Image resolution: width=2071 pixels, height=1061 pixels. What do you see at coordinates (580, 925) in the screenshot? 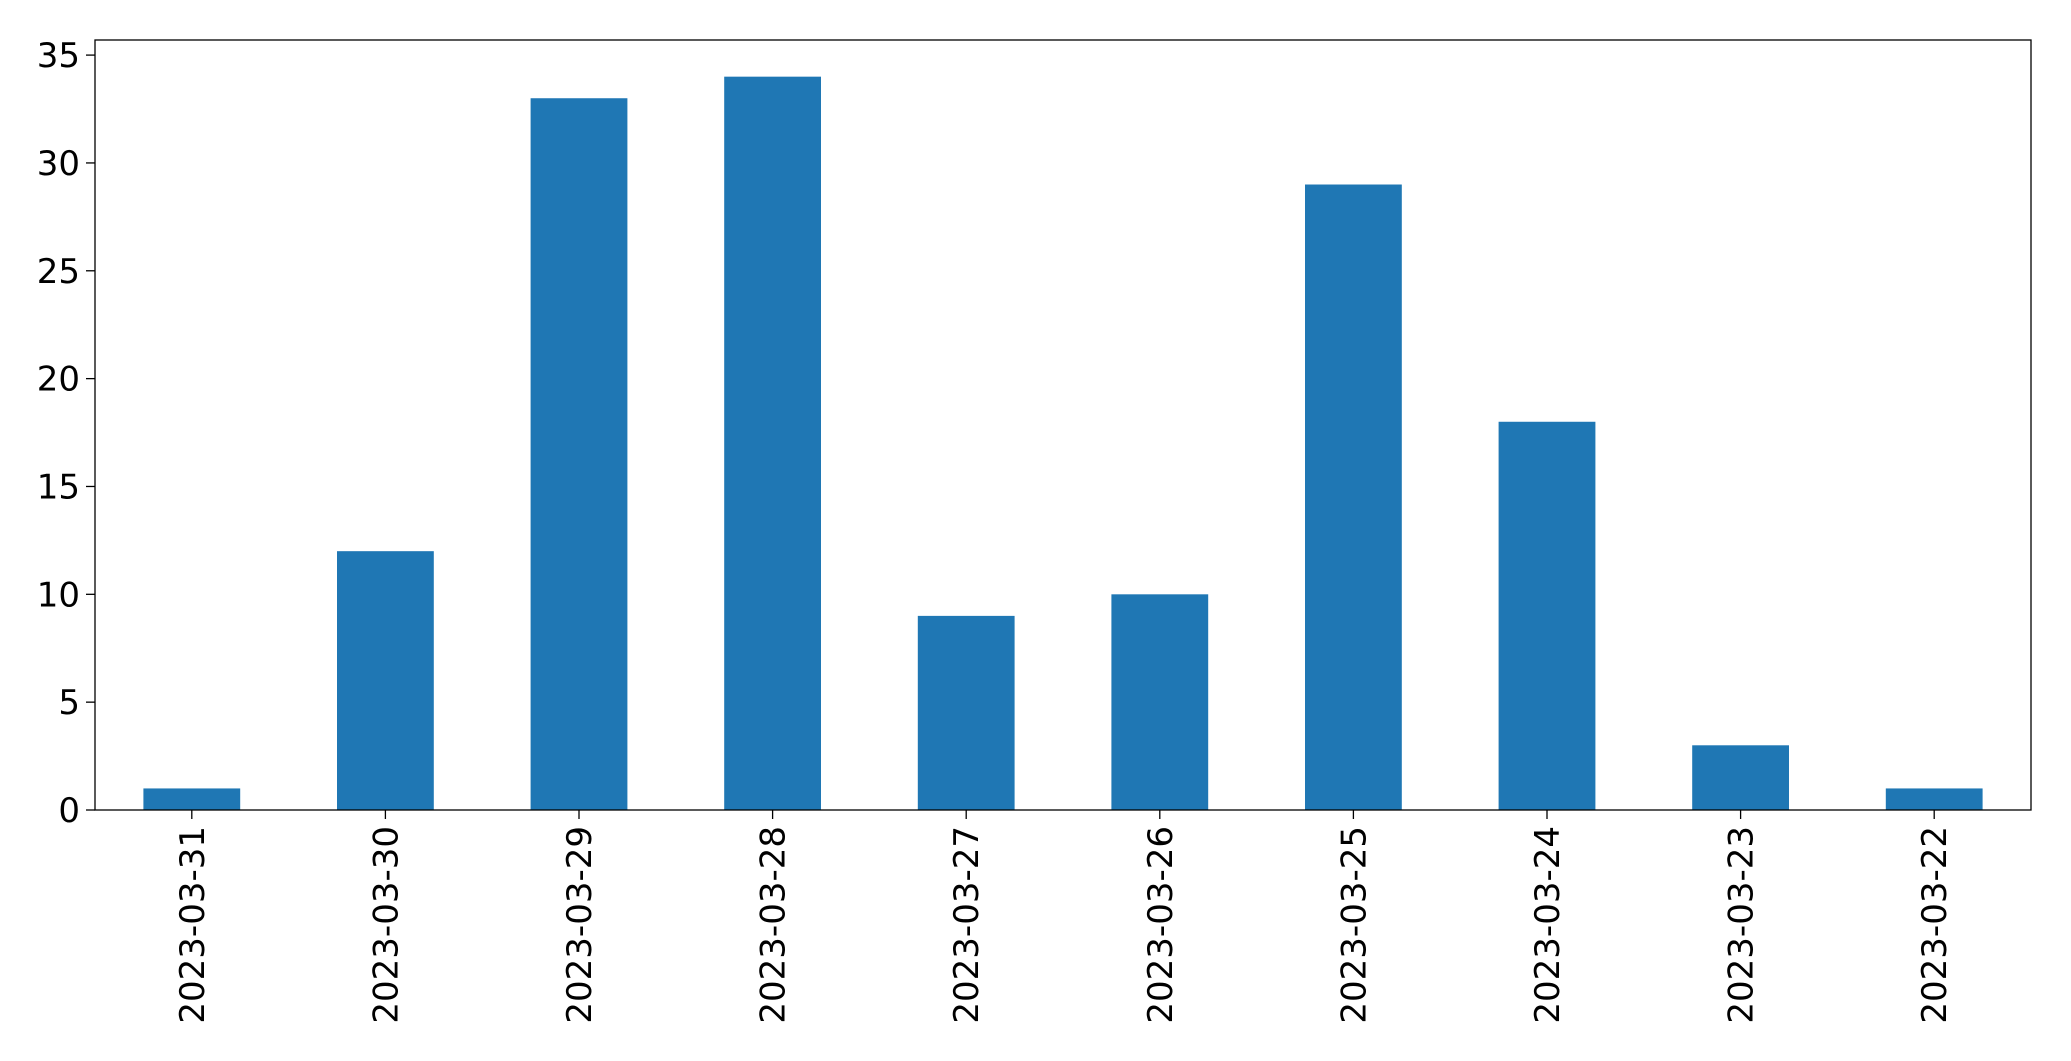
I see `x-tick-label: 2023-03-29` at bounding box center [580, 925].